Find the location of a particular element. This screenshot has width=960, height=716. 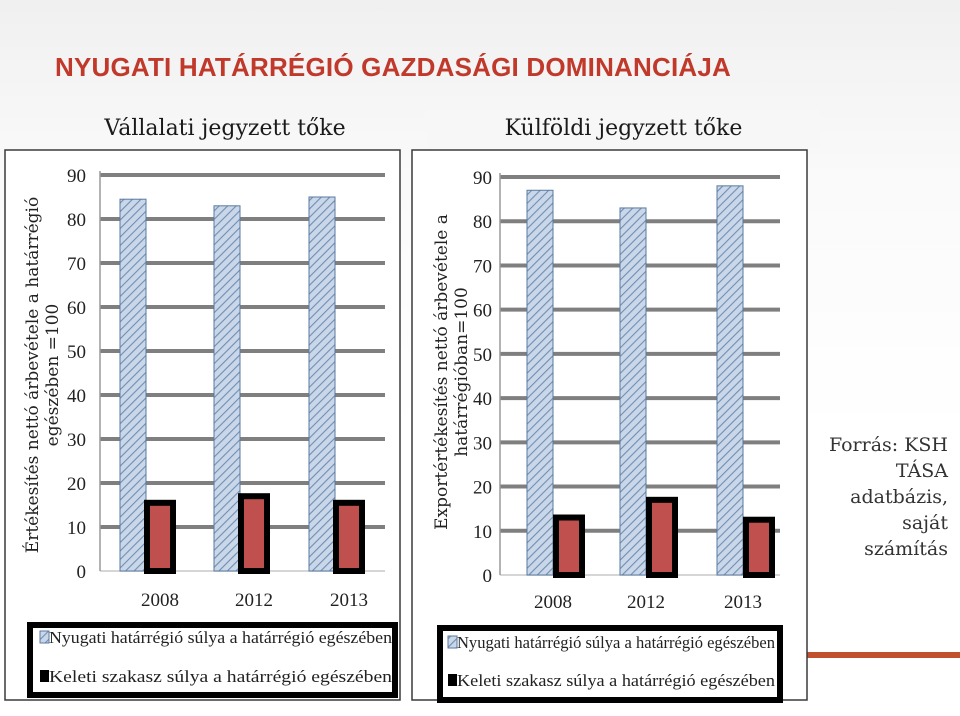

source-line: Forrás: KSH is located at coordinates (888, 445).